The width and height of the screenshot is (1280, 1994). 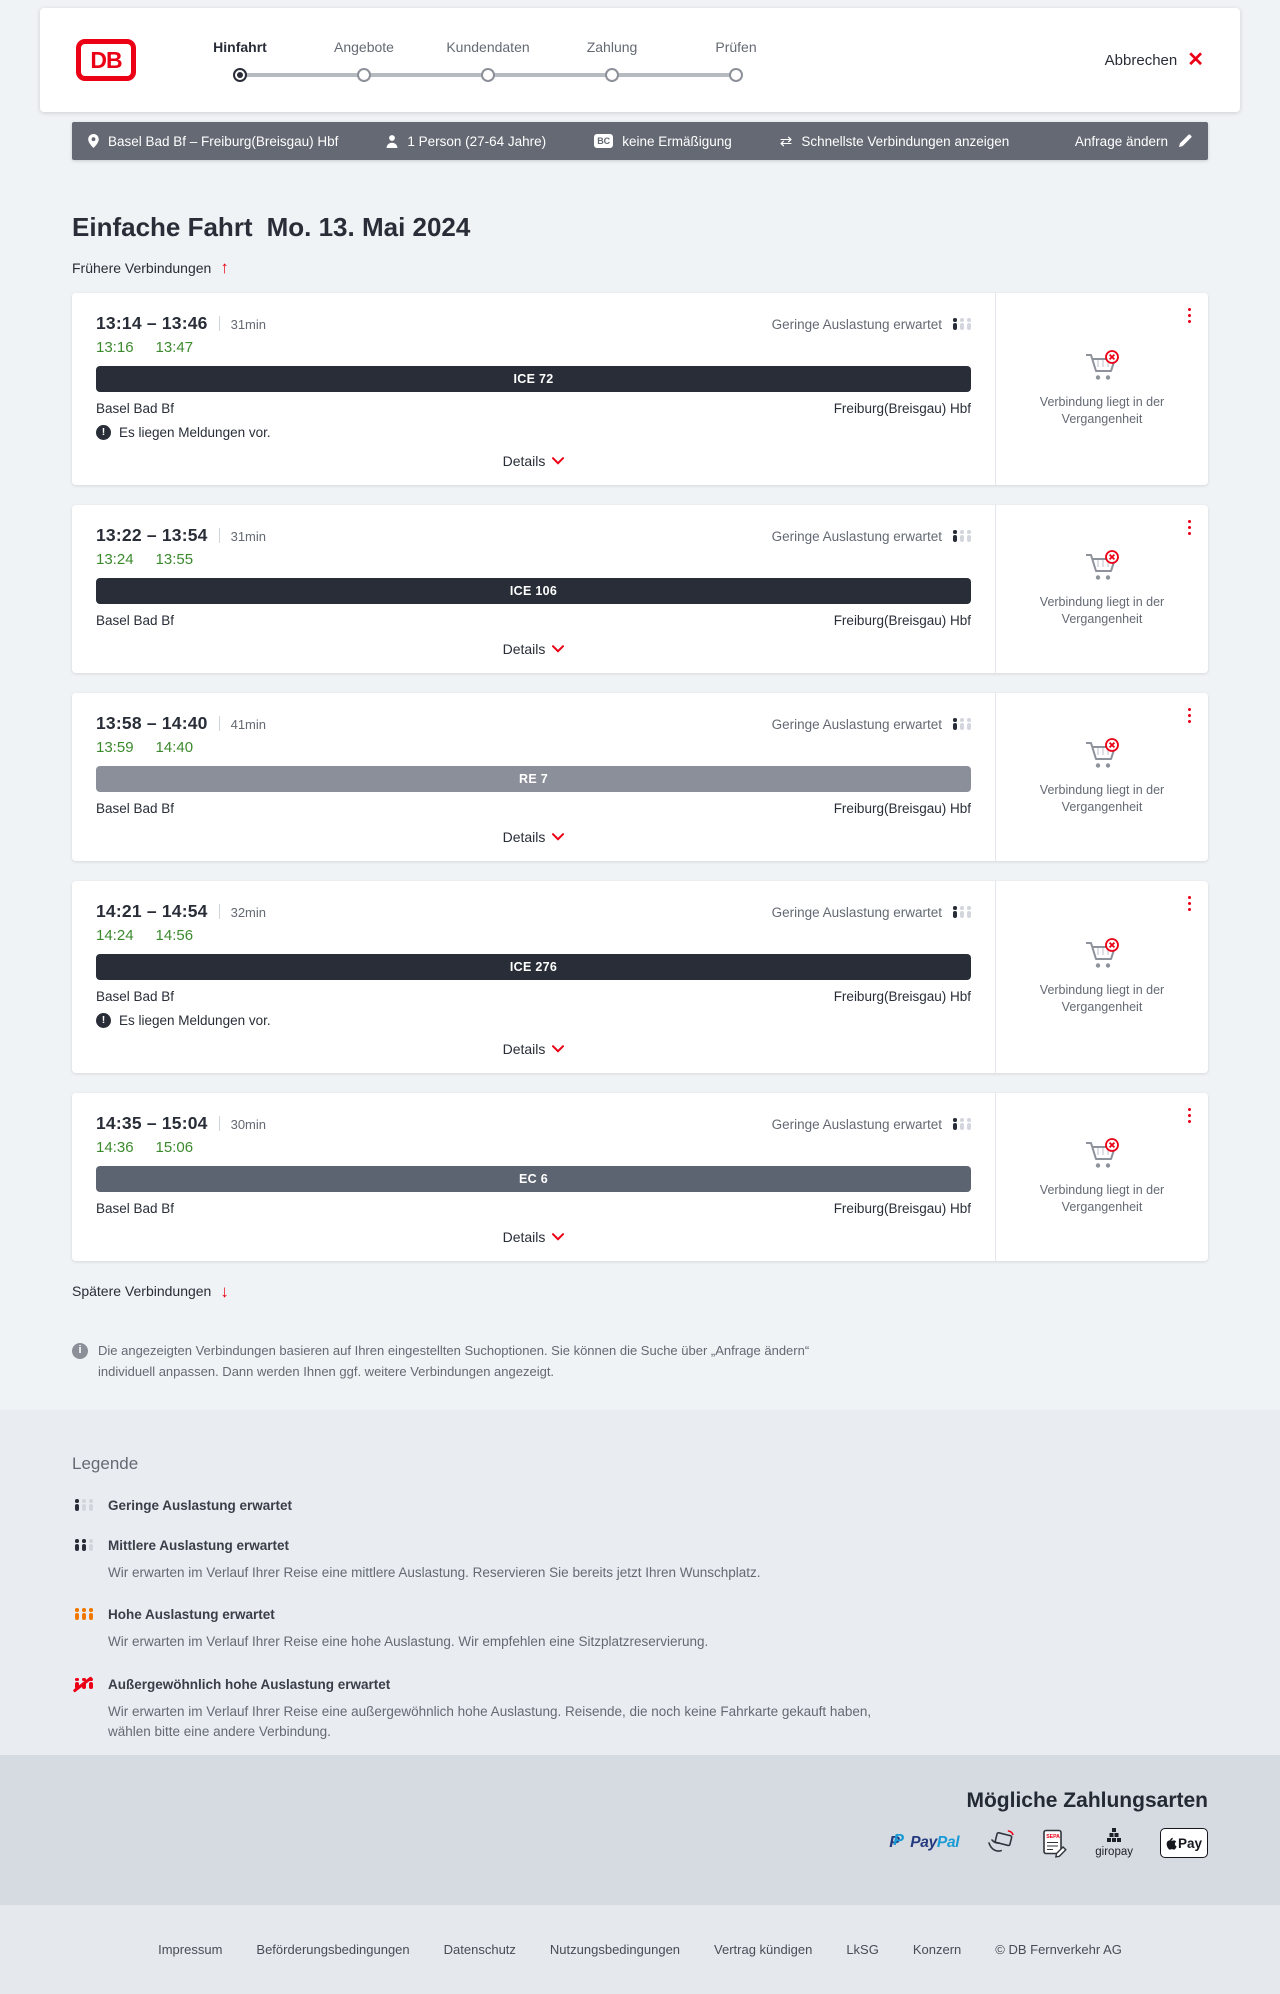 I want to click on page-title: Einfache Fahrt Mo. 13. Mai 2024, so click(x=640, y=227).